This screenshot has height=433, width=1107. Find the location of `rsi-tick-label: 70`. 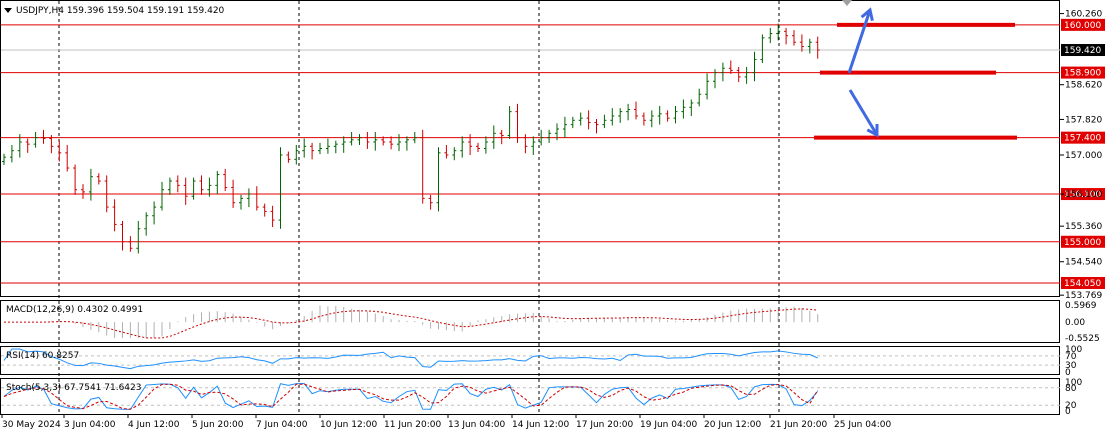

rsi-tick-label: 70 is located at coordinates (1071, 357).